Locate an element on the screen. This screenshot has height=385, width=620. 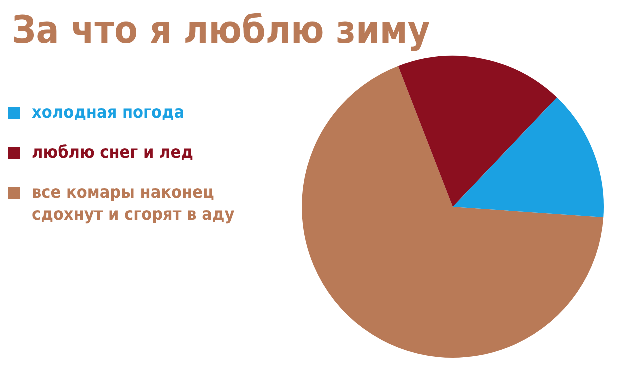
legend-label: холодная погода is located at coordinates (109, 113).